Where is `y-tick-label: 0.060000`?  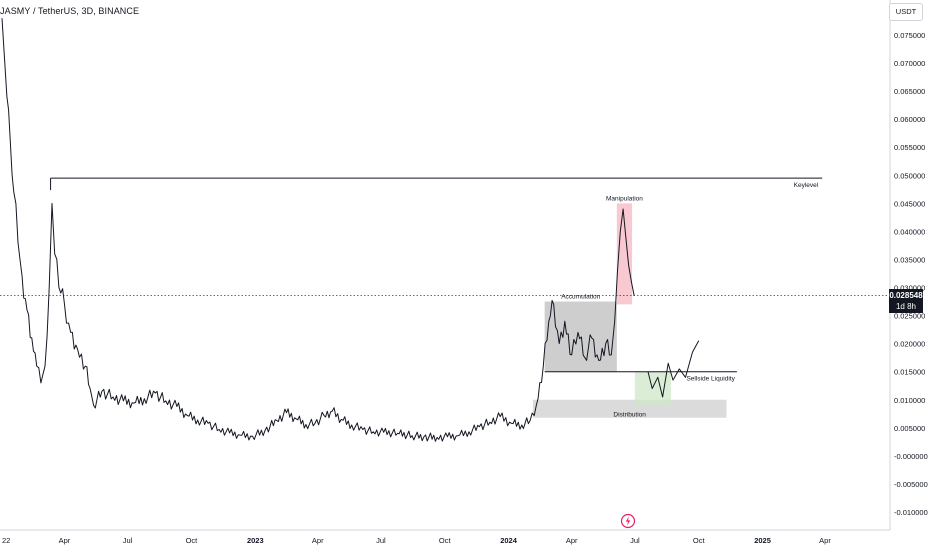 y-tick-label: 0.060000 is located at coordinates (909, 119).